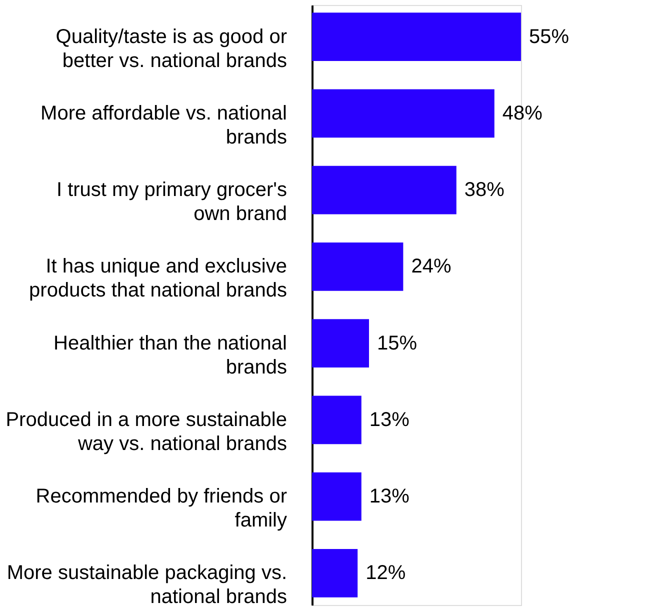 The width and height of the screenshot is (669, 613). I want to click on y-tick-label: Recommended by friends or family, so click(162, 509).